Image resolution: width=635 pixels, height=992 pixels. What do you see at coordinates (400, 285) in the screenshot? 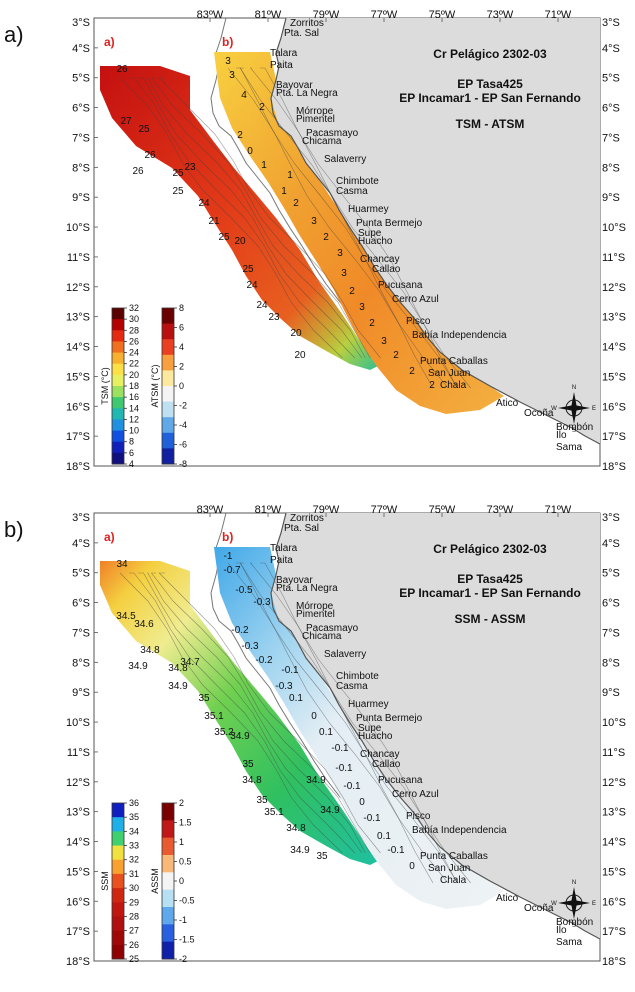
I see `place-label: Pucusana` at bounding box center [400, 285].